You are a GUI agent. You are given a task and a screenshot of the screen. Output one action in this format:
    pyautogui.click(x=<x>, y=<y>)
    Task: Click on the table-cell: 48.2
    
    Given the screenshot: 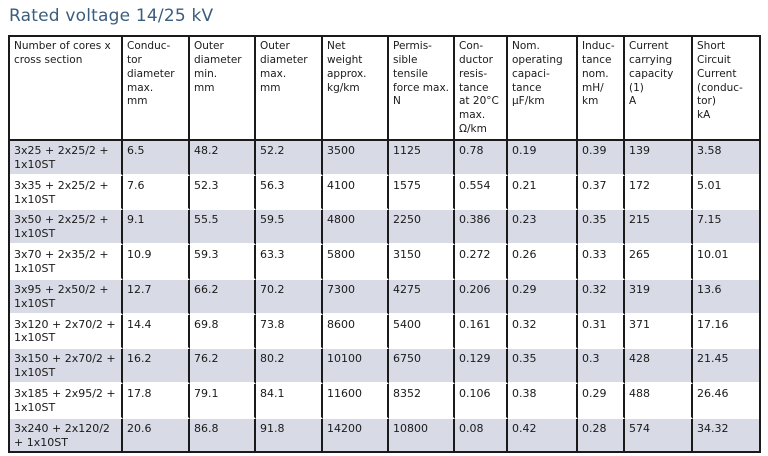 What is the action you would take?
    pyautogui.click(x=223, y=158)
    